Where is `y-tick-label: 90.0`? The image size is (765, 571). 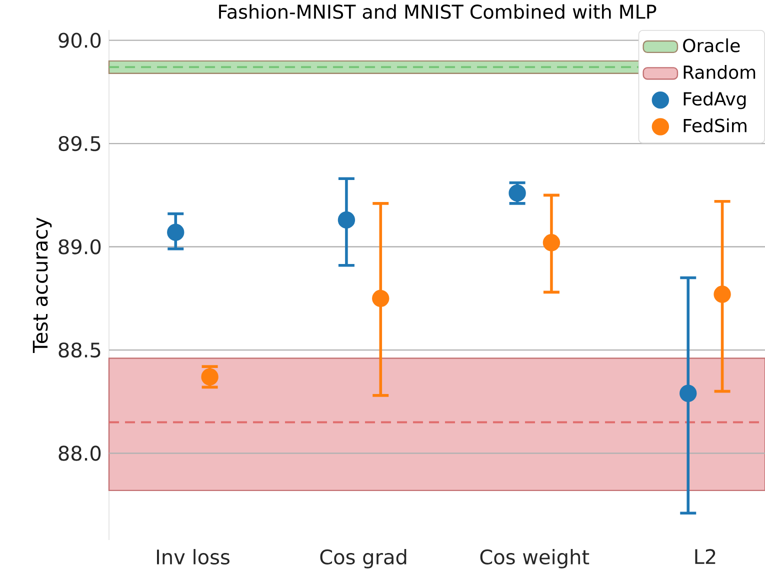
y-tick-label: 90.0 is located at coordinates (79, 40).